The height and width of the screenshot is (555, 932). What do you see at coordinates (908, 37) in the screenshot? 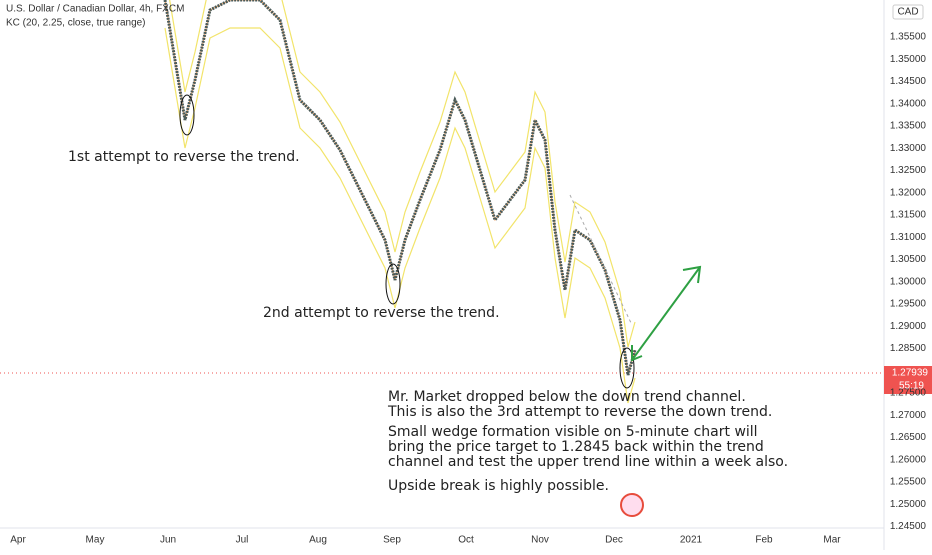
I see `price-label: 1.35500` at bounding box center [908, 37].